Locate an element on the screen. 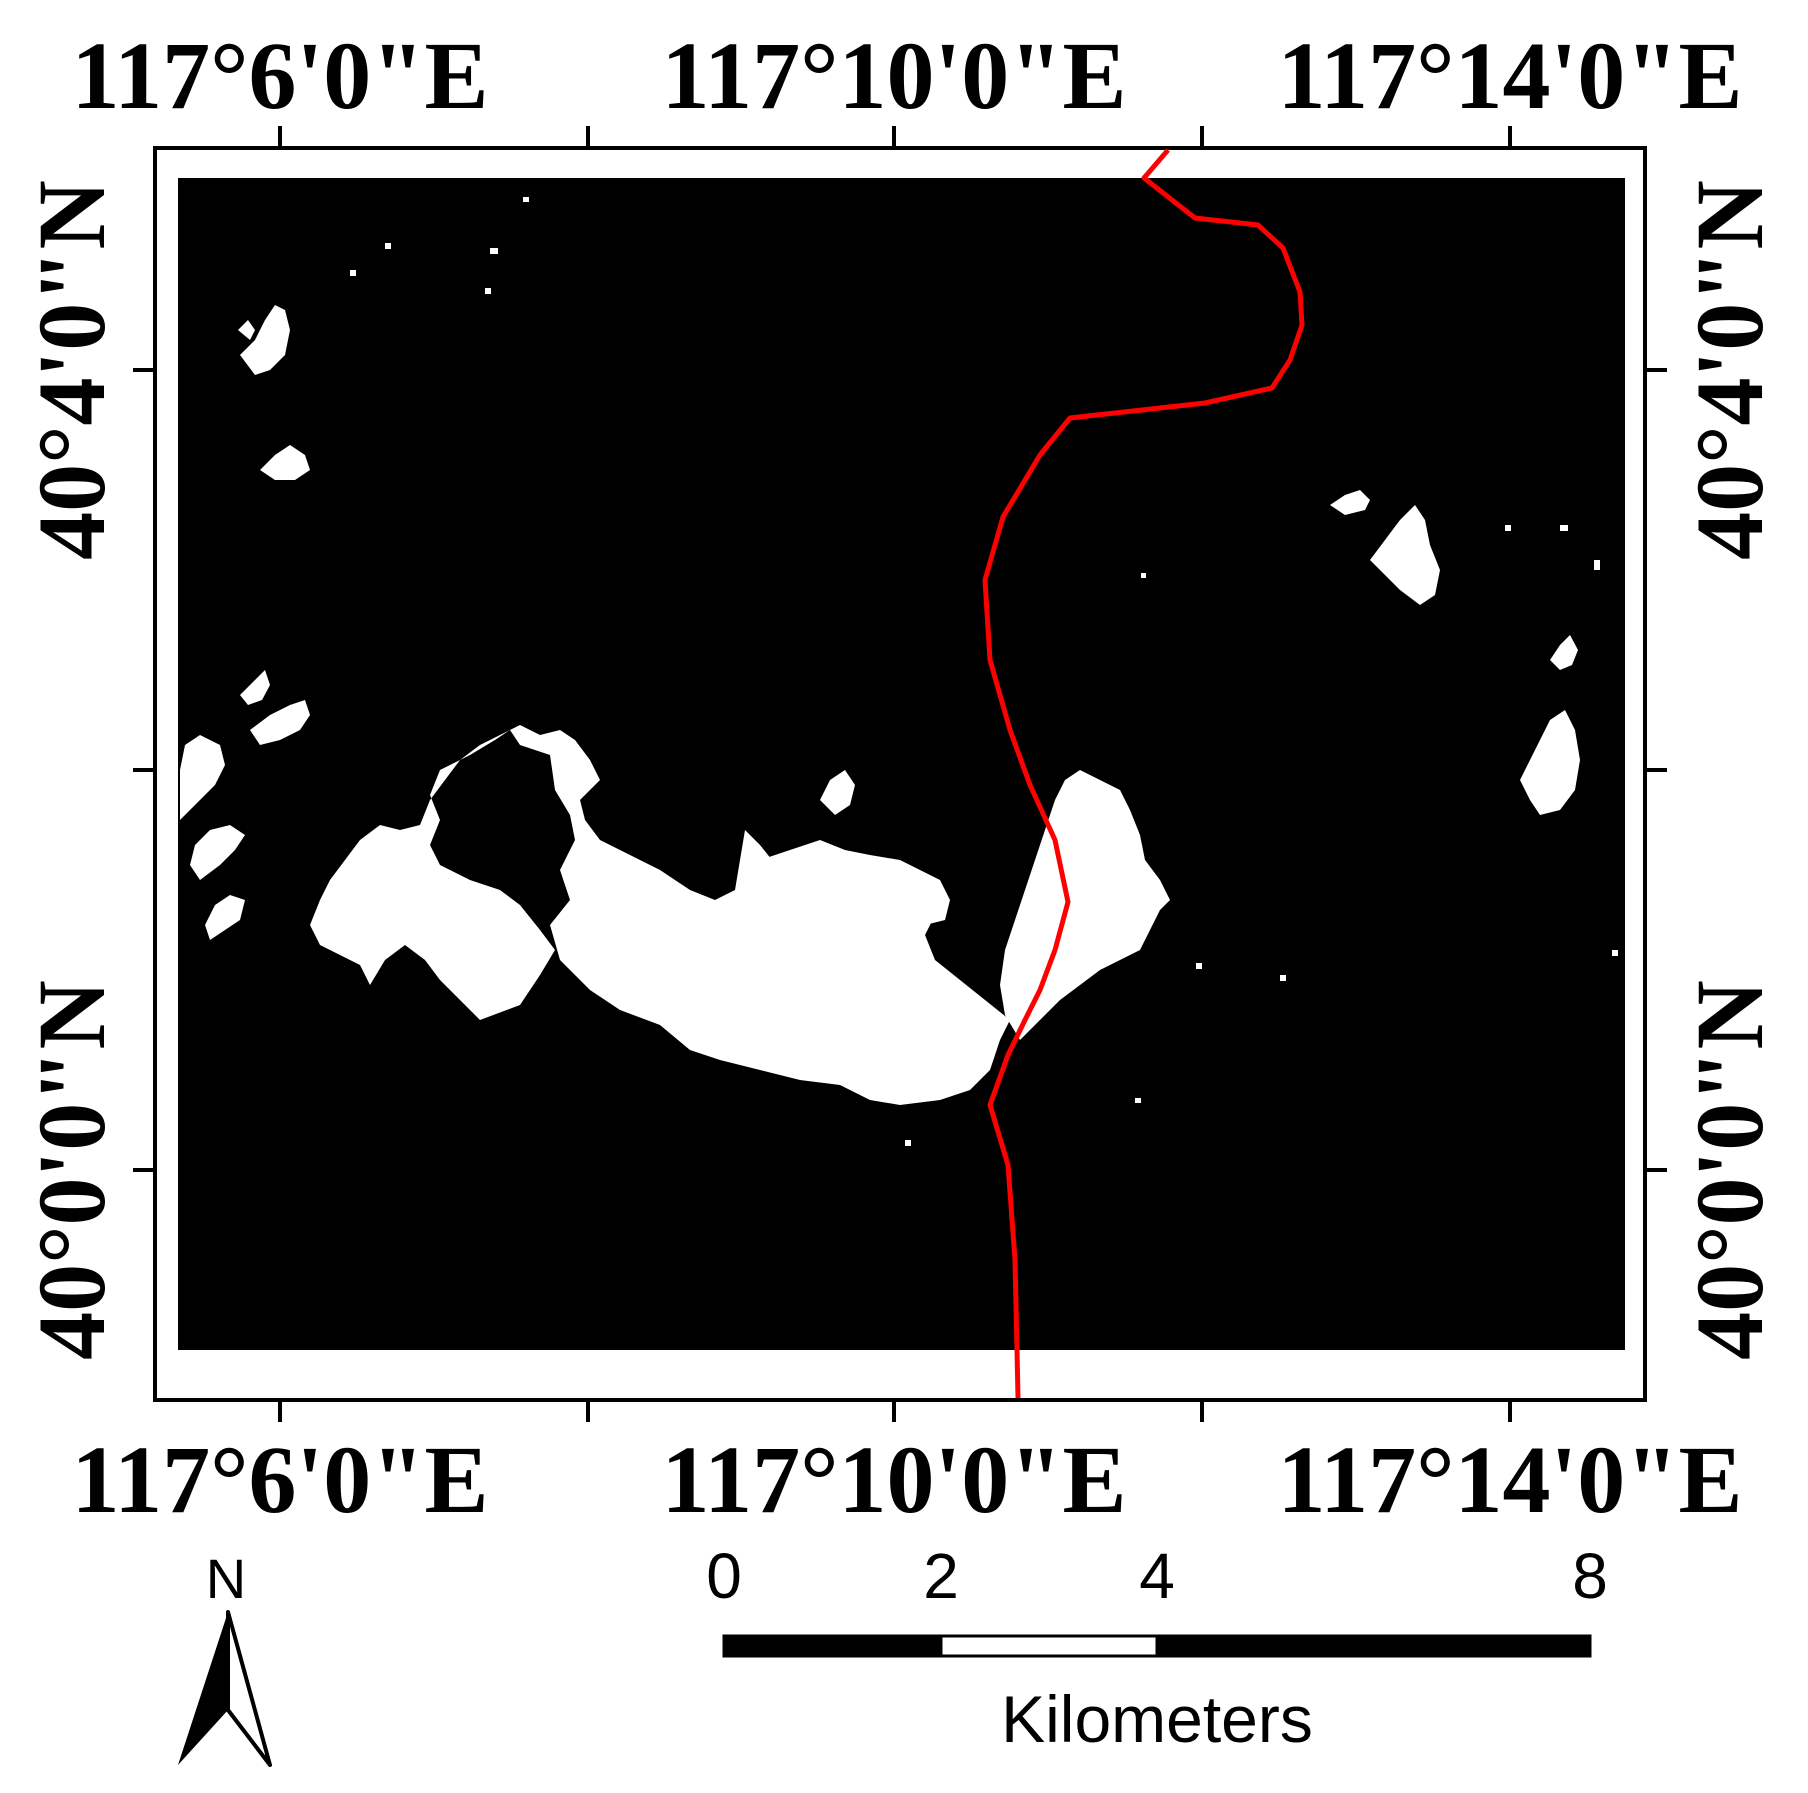 The width and height of the screenshot is (1808, 1793). left-ticks is located at coordinates (144, 770).